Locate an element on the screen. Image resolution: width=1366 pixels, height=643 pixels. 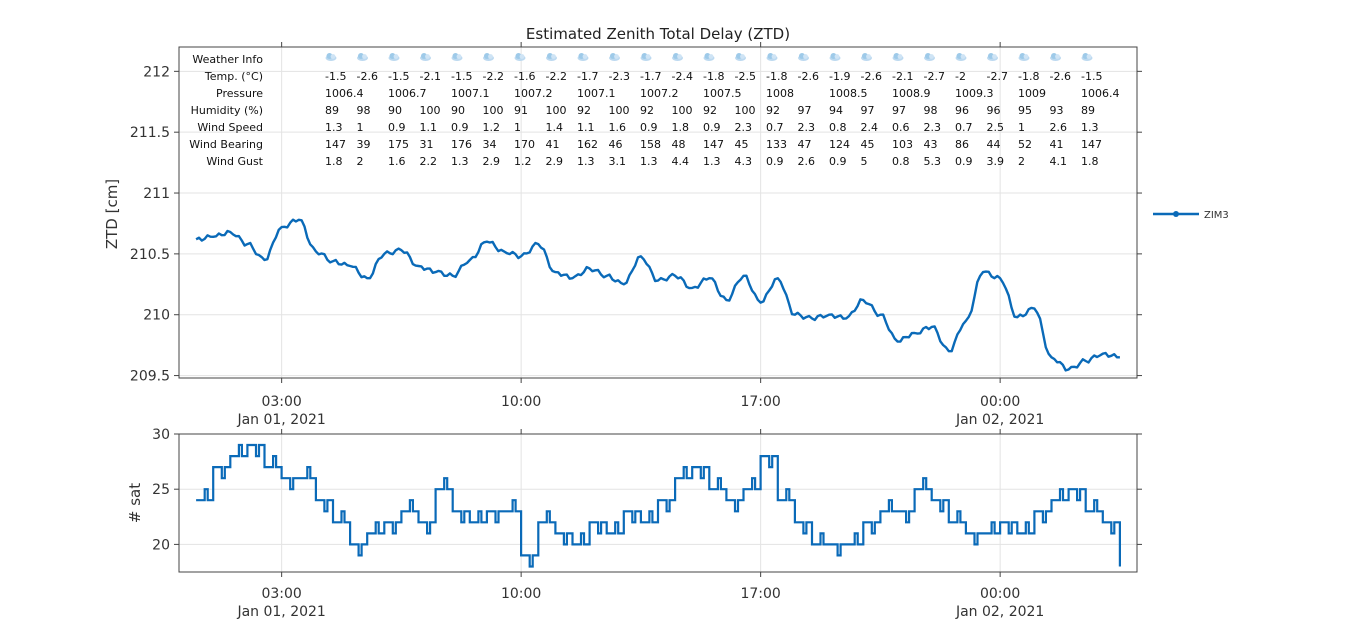
weather-cell: 97 is located at coordinates (805, 110).